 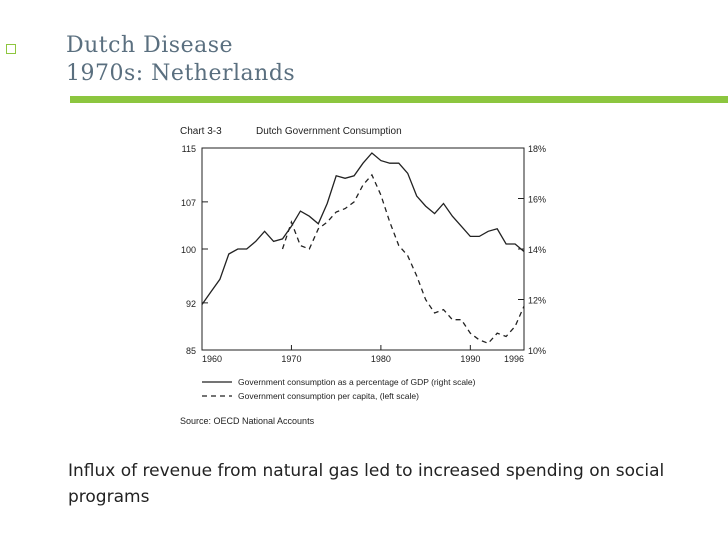 I want to click on x-axis: 1960 1970 1980 1990 1996, so click(x=363, y=354).